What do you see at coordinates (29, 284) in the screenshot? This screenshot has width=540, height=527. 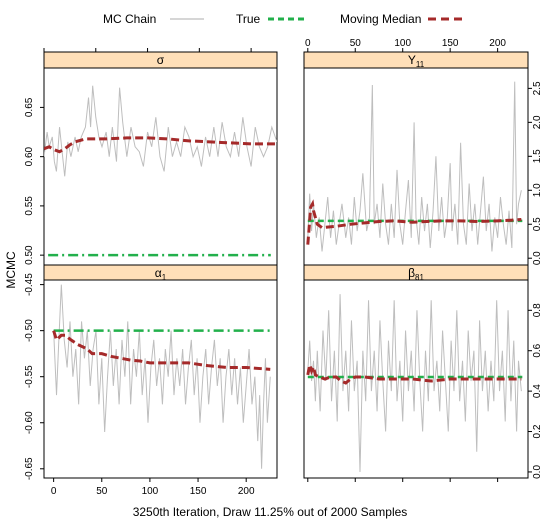 I see `y-tick-label: -0.45` at bounding box center [29, 284].